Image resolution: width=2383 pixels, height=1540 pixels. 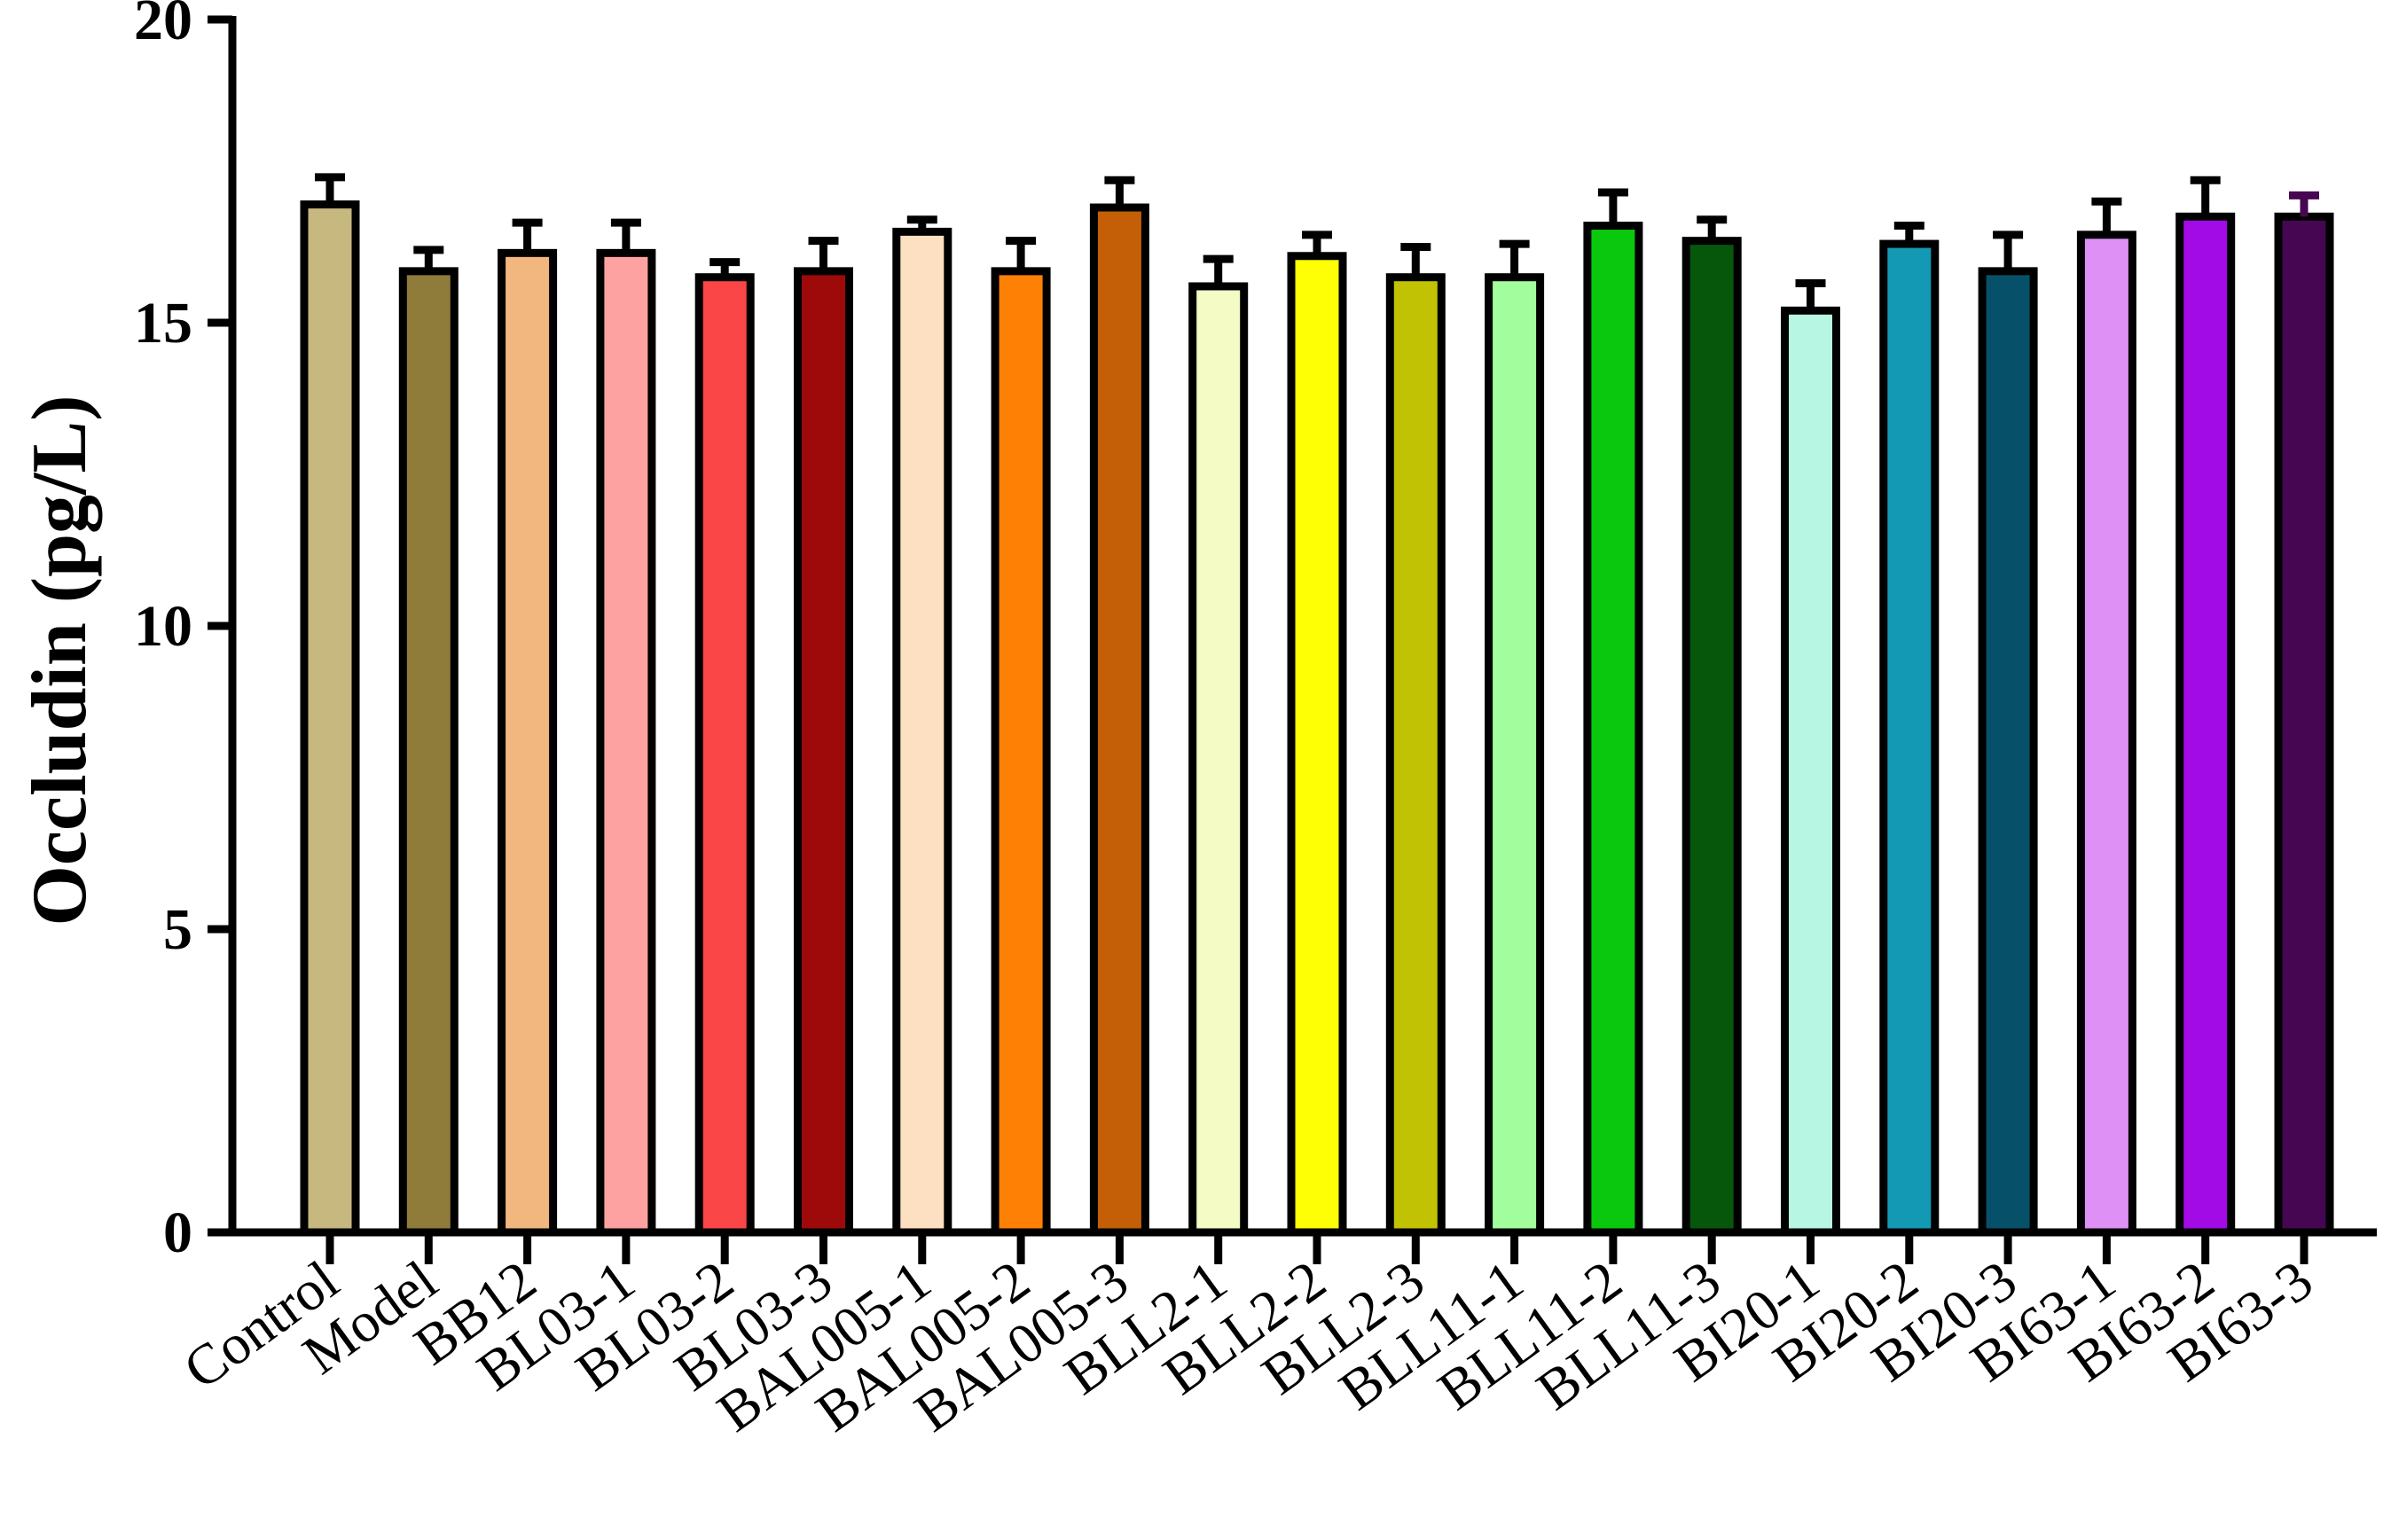 What do you see at coordinates (163, 26) in the screenshot?
I see `y-tick-label: 20` at bounding box center [163, 26].